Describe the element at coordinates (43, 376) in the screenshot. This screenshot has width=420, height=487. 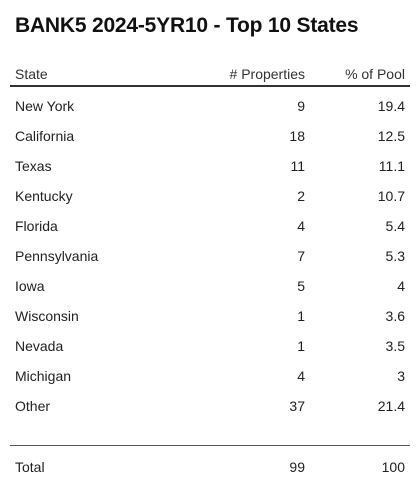
I see `row-state: Michigan` at that location.